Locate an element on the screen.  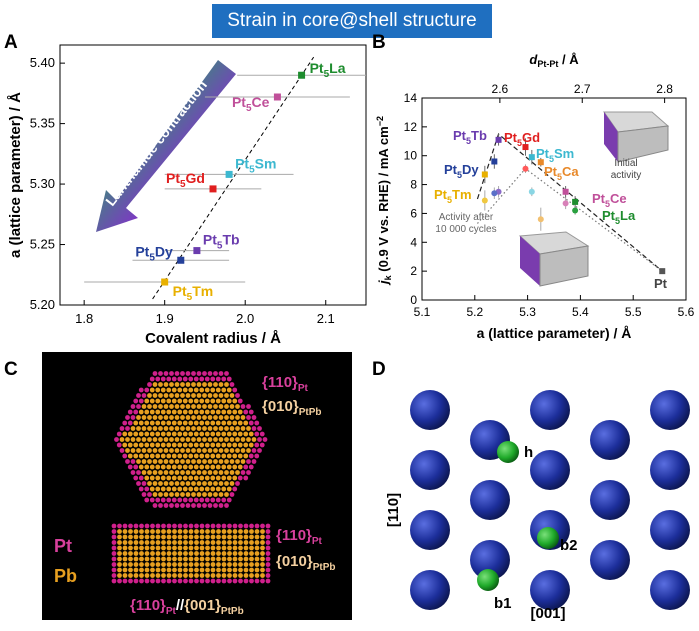
legend-pt: Pt is located at coordinates (63, 546).